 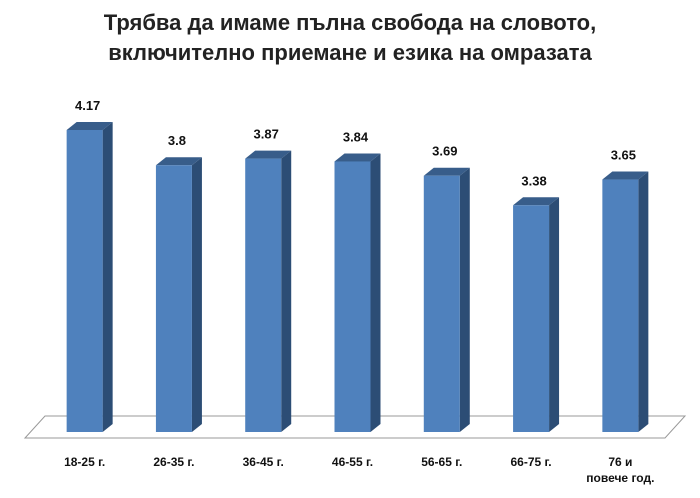 What do you see at coordinates (441, 462) in the screenshot?
I see `x-tick-label: 56-65 г.` at bounding box center [441, 462].